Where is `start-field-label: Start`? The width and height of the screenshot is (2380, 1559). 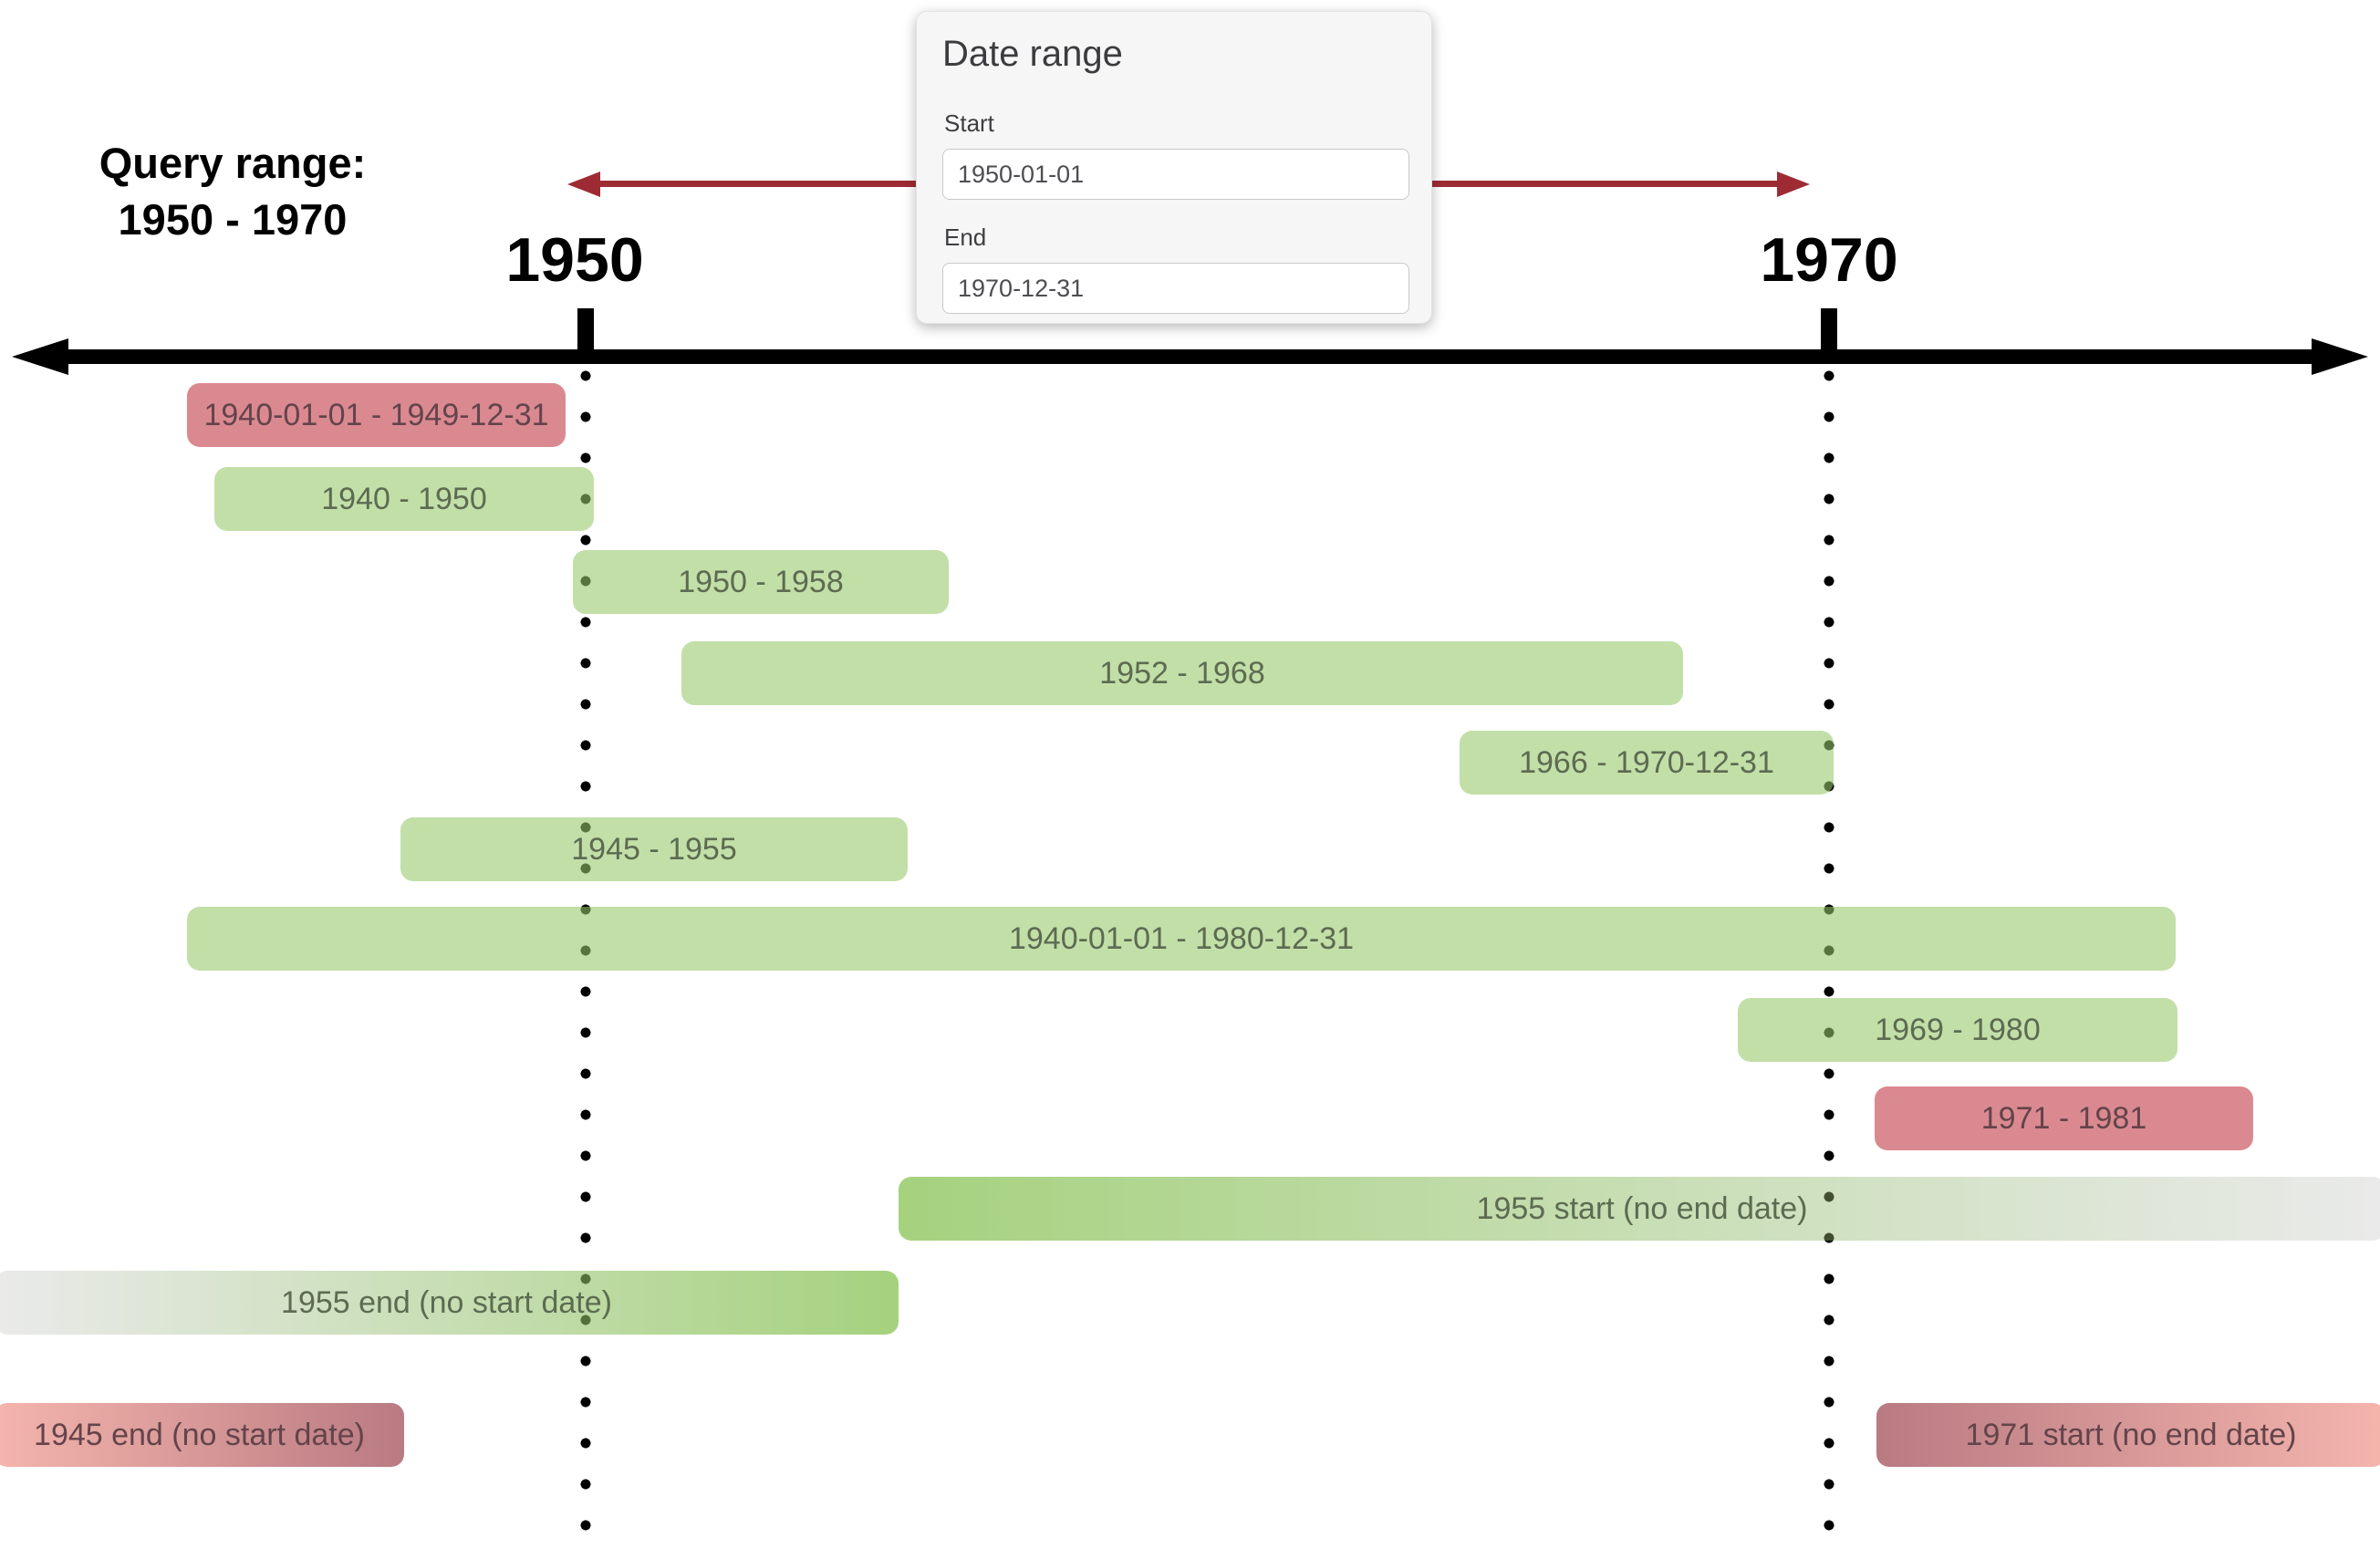 start-field-label: Start is located at coordinates (969, 123).